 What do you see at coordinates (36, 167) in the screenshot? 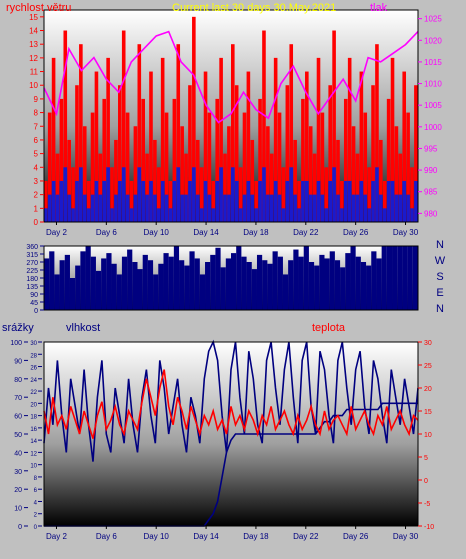
I see `wind-tick-label: 4` at bounding box center [36, 167].